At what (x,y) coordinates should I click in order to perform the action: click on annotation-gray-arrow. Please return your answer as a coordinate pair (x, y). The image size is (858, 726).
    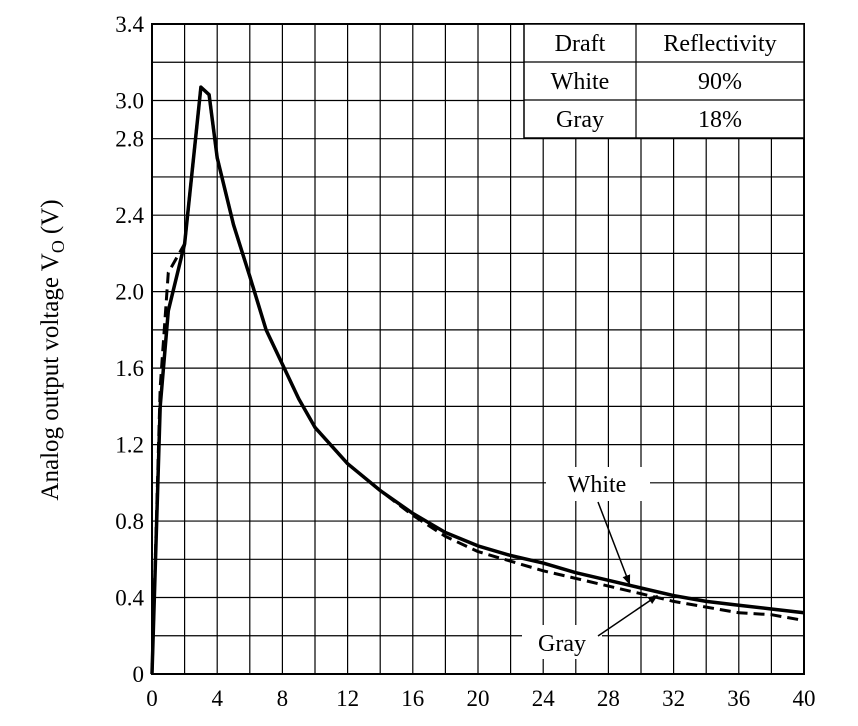
    Looking at the image, I should click on (628, 615).